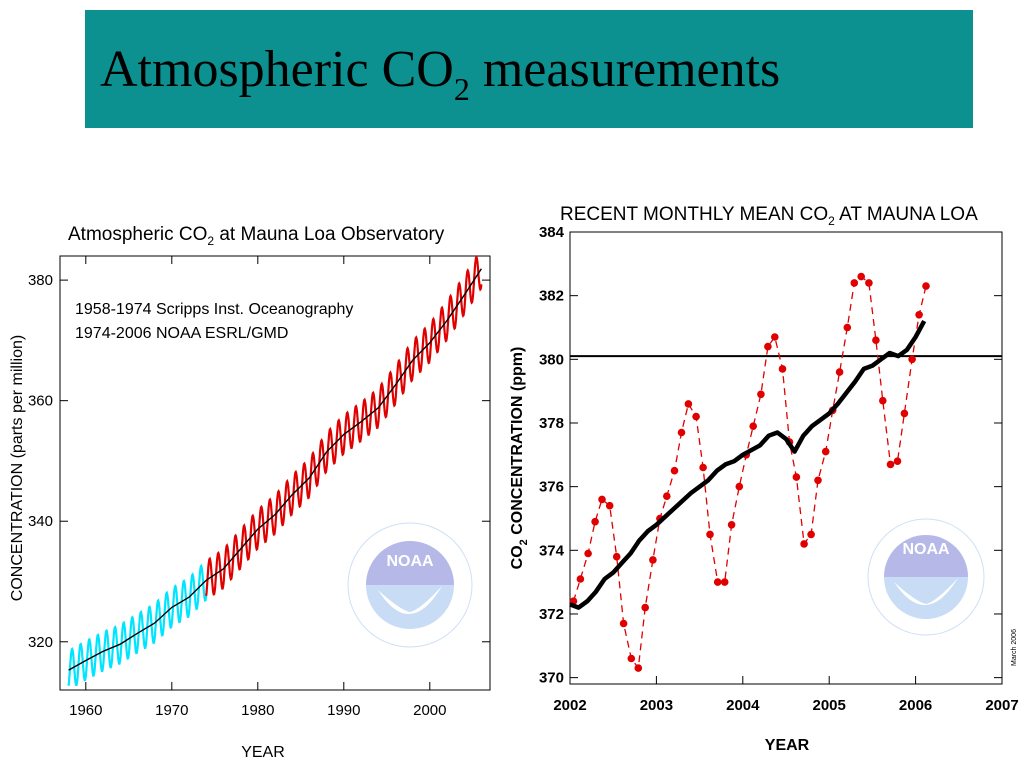  What do you see at coordinates (40, 521) in the screenshot?
I see `left-y-tick-label: 340` at bounding box center [40, 521].